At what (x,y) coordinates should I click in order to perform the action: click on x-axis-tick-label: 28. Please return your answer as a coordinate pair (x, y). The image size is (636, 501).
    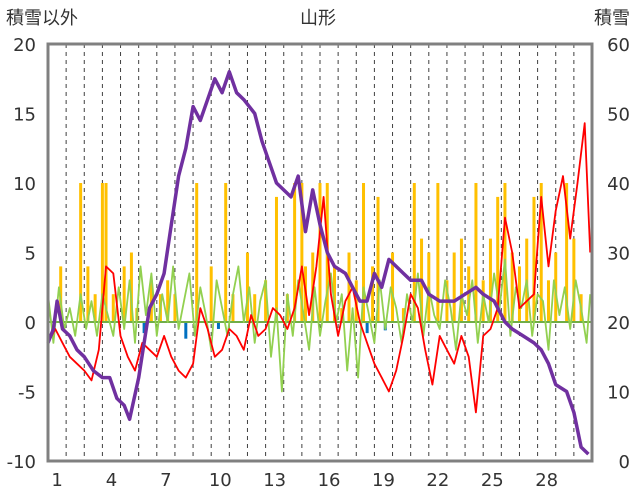
    Looking at the image, I should click on (546, 480).